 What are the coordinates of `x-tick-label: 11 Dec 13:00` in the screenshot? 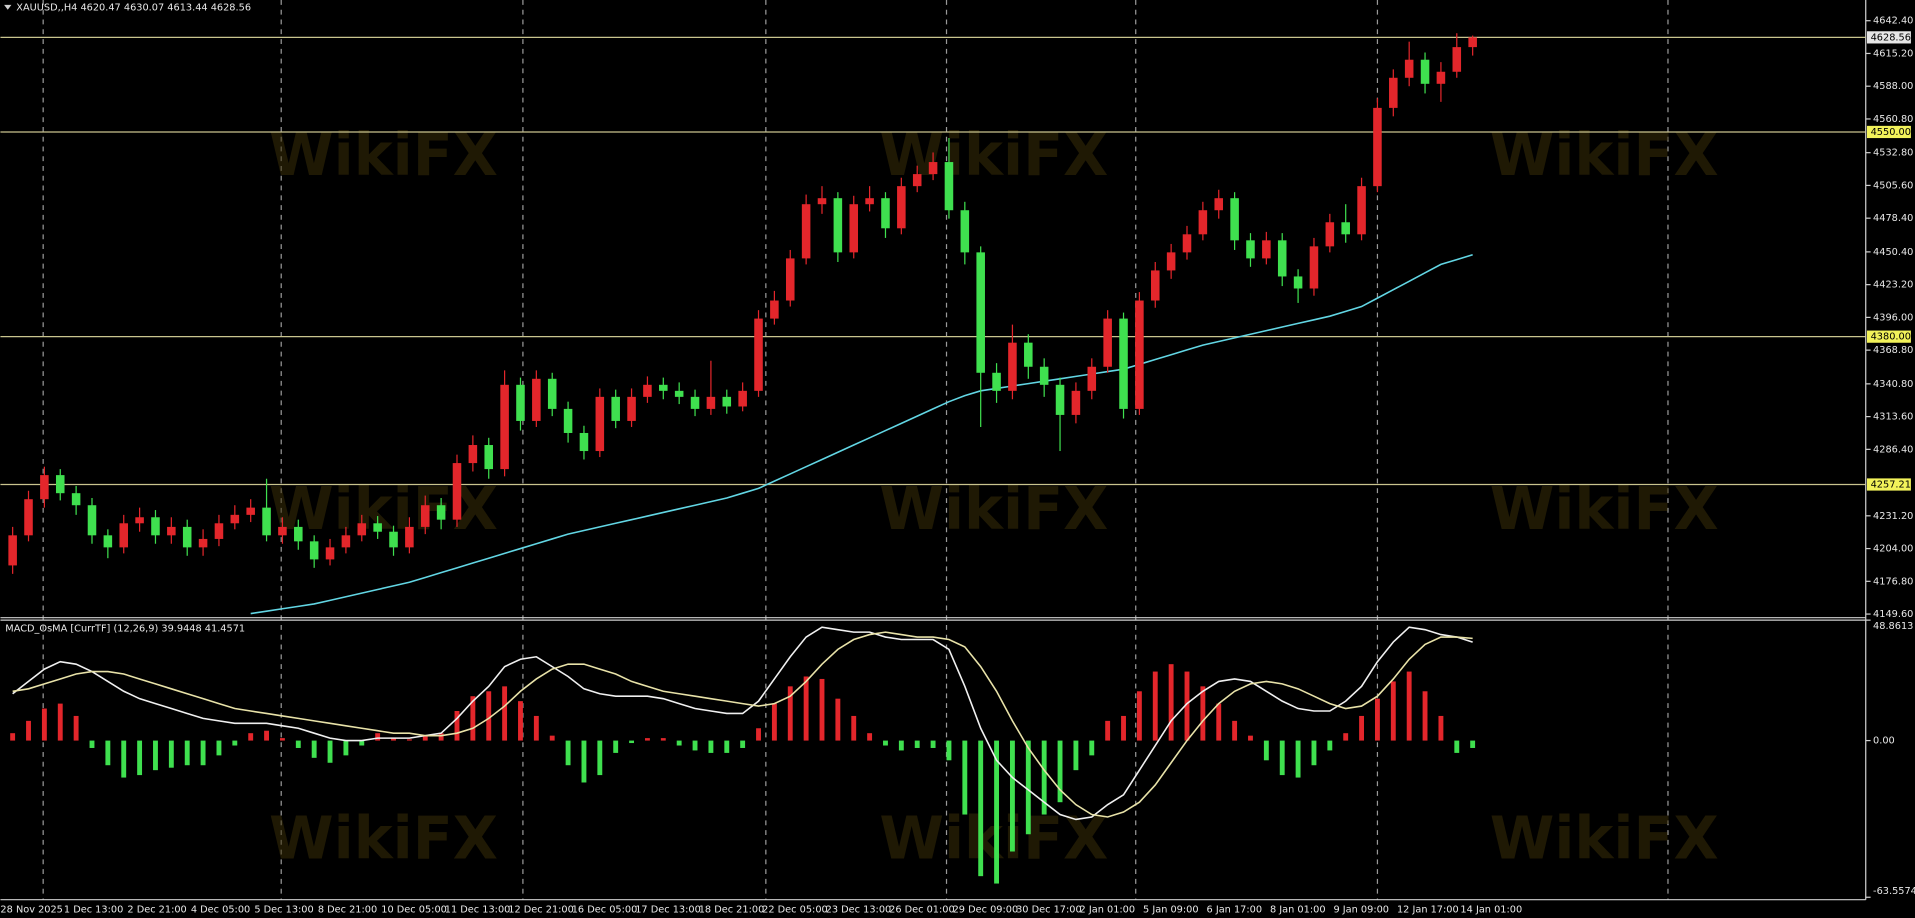 It's located at (478, 909).